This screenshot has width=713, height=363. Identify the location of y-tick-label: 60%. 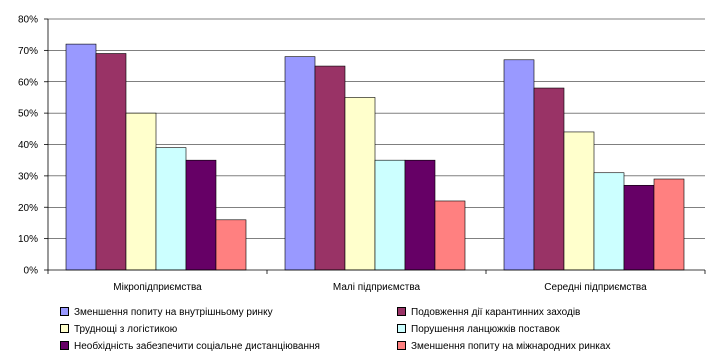
(28, 82).